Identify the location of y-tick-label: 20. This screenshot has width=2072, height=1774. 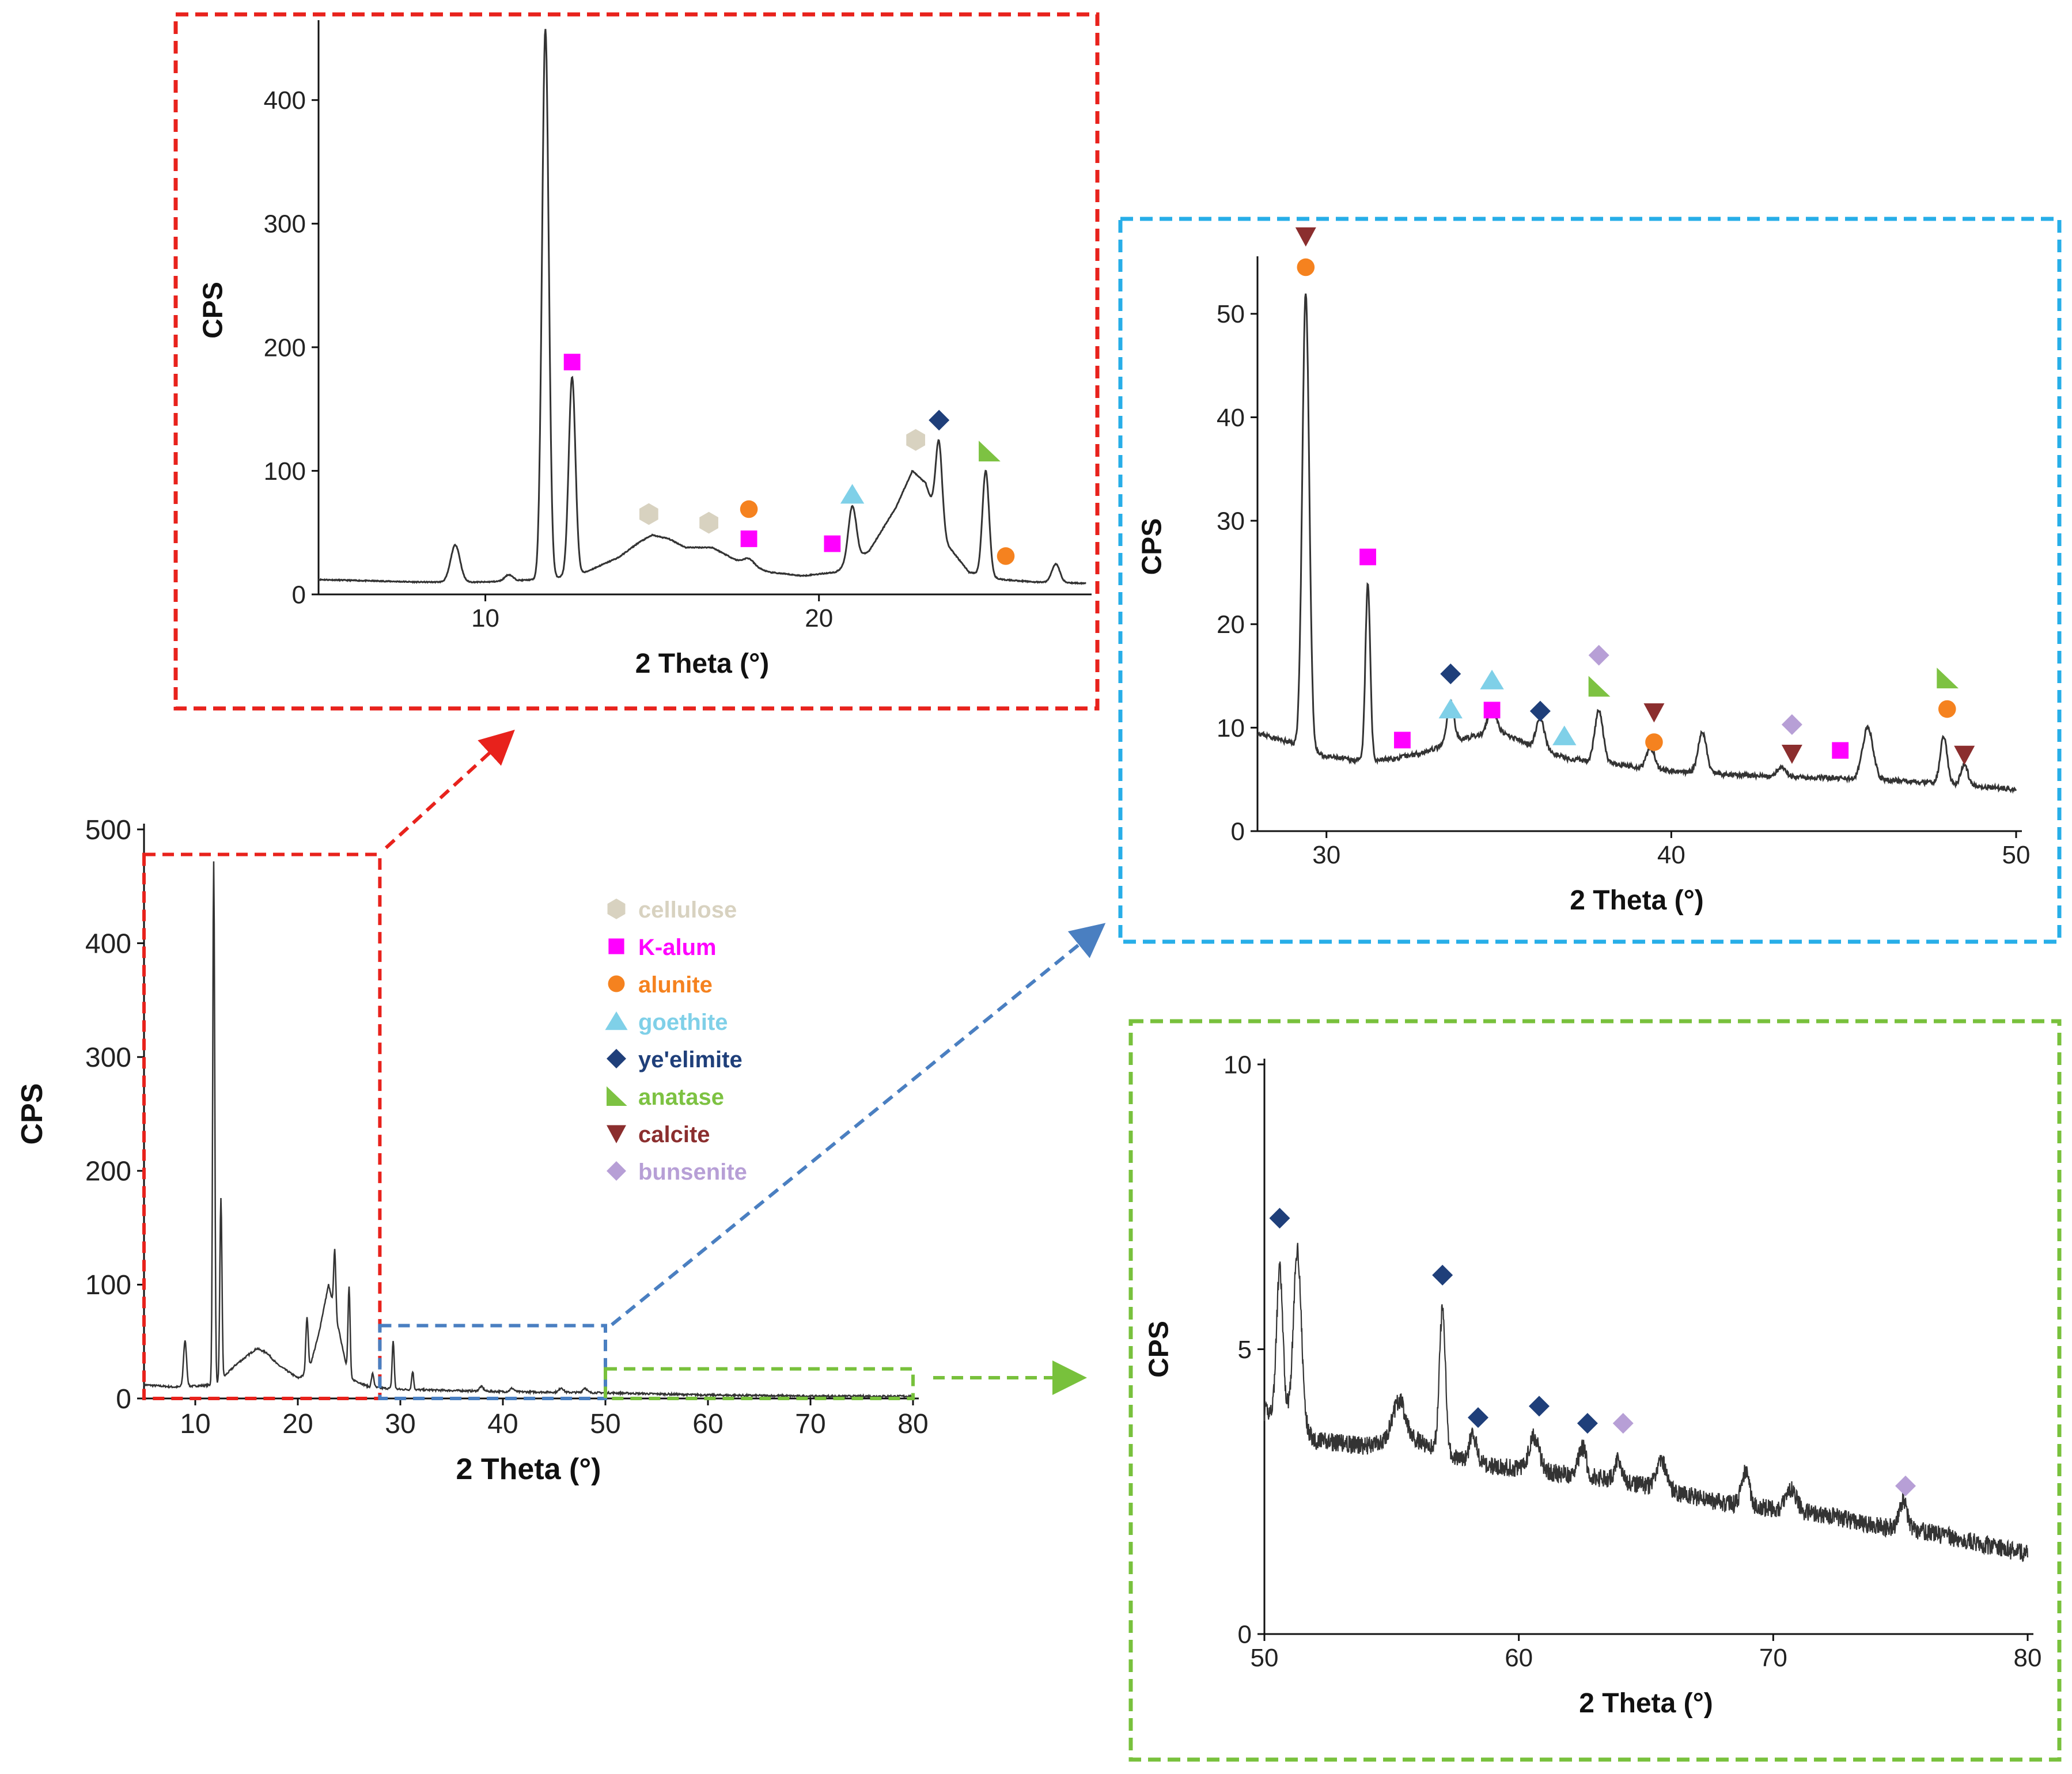
(1231, 625).